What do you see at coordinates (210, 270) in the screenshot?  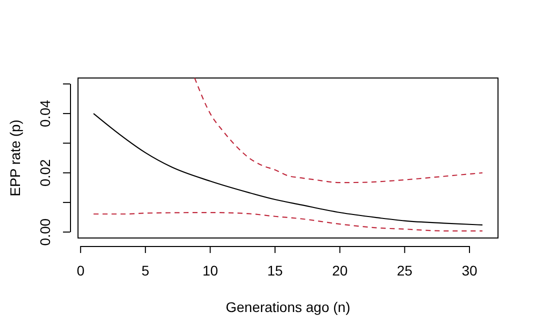 I see `x-tick-label: 10` at bounding box center [210, 270].